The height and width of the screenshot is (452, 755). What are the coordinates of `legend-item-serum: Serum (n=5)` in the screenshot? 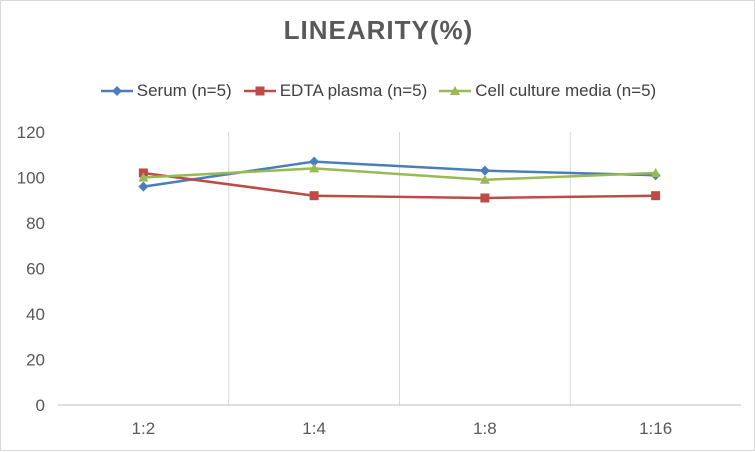 It's located at (166, 91).